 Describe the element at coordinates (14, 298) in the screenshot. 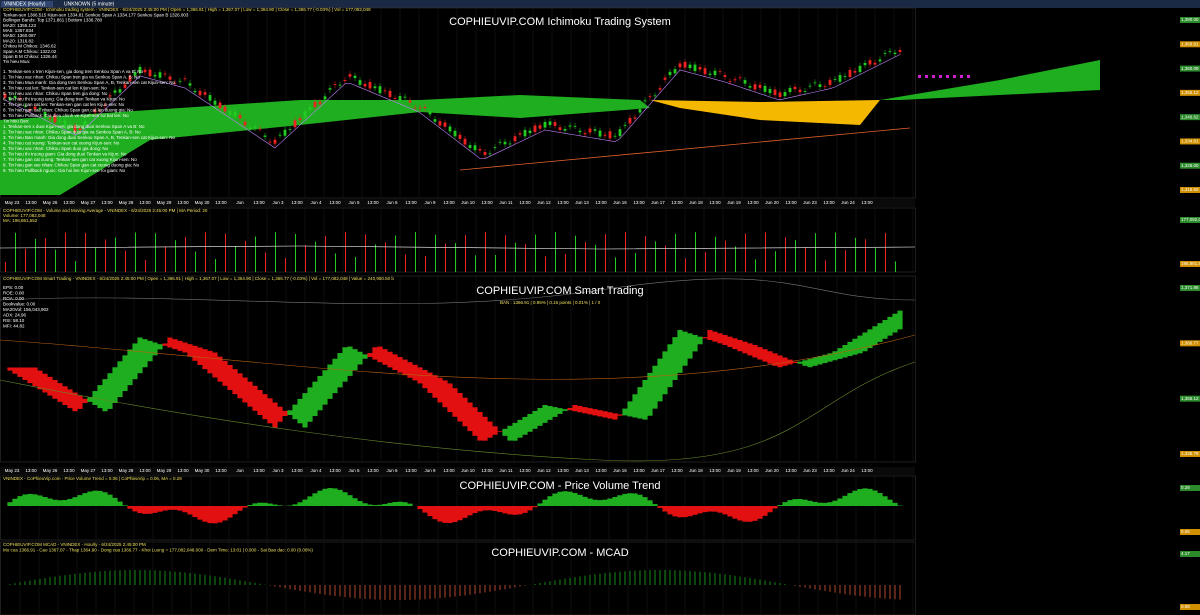

I see `legend-line: ROA: 0.00` at that location.